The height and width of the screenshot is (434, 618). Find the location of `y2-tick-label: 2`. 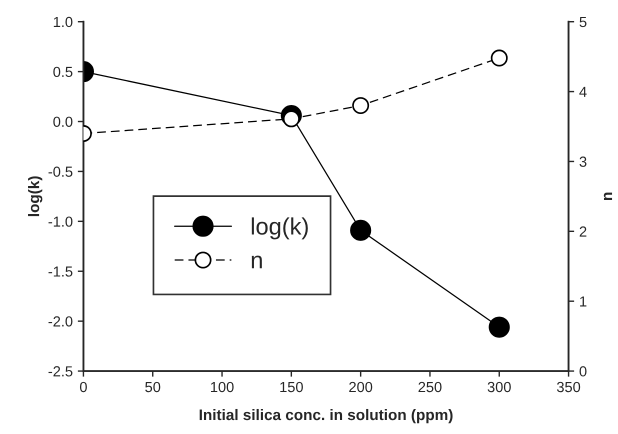

y2-tick-label: 2 is located at coordinates (583, 231).